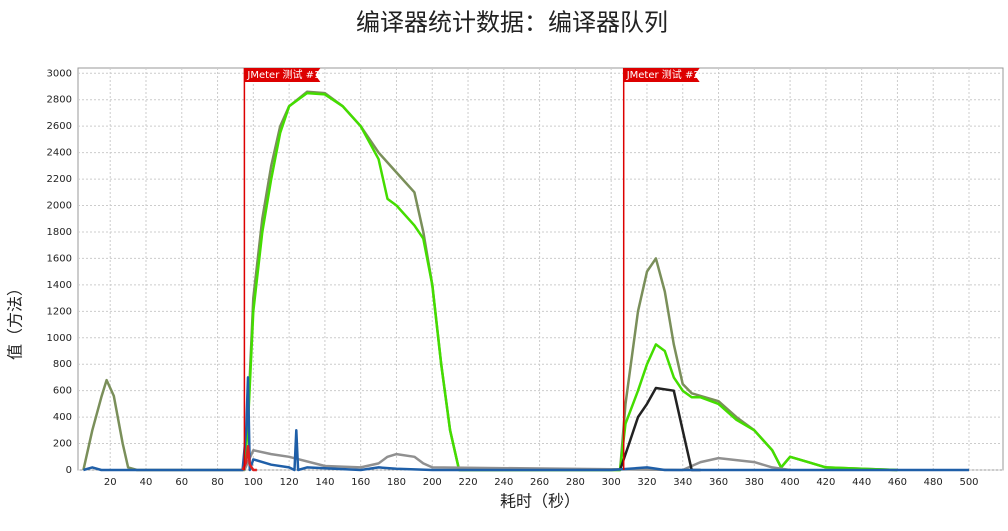 The height and width of the screenshot is (531, 1008). What do you see at coordinates (539, 482) in the screenshot?
I see `x-tick-label: 260` at bounding box center [539, 482].